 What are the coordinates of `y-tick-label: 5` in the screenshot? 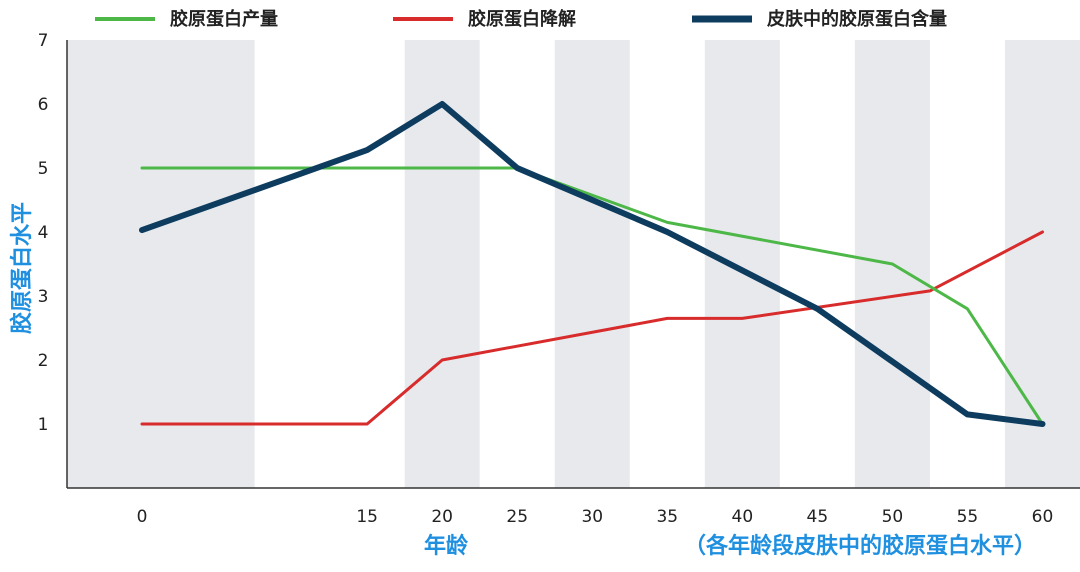 It's located at (43, 169).